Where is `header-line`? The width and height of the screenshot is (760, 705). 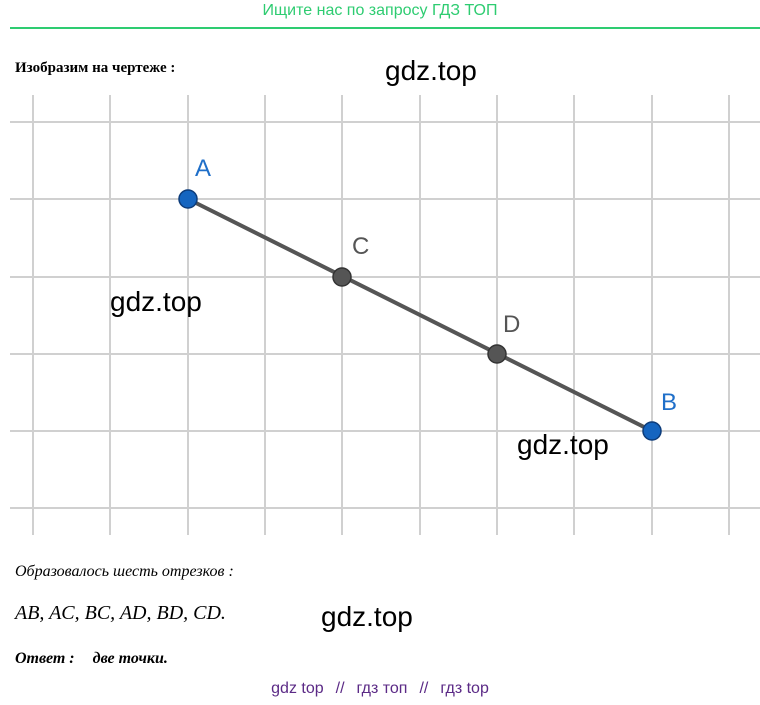 header-line is located at coordinates (385, 28).